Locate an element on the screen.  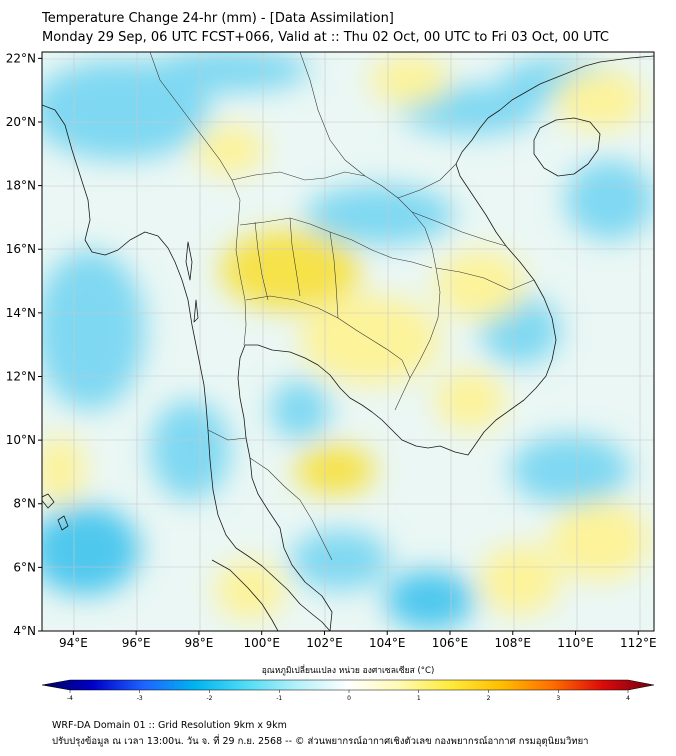
lat-tick-label: 6°N is located at coordinates (24, 567).